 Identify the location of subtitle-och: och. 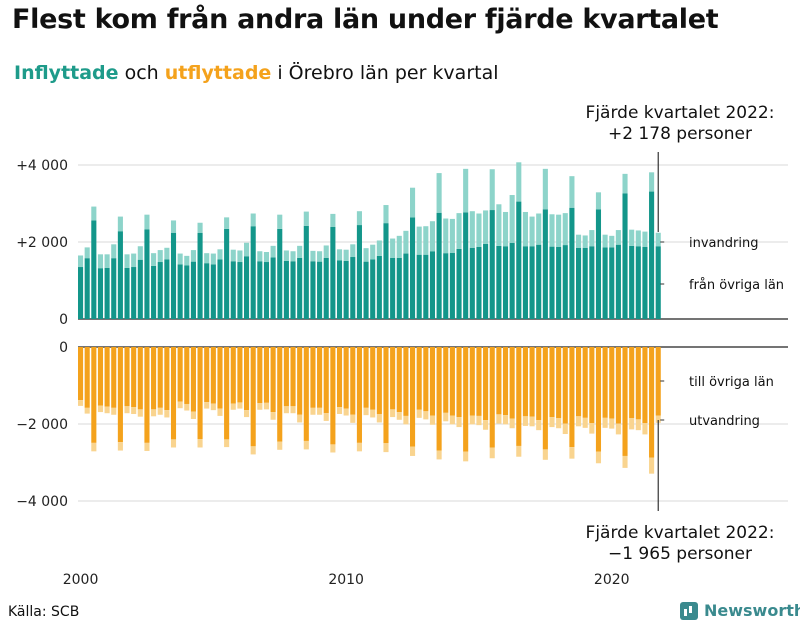
(141, 73).